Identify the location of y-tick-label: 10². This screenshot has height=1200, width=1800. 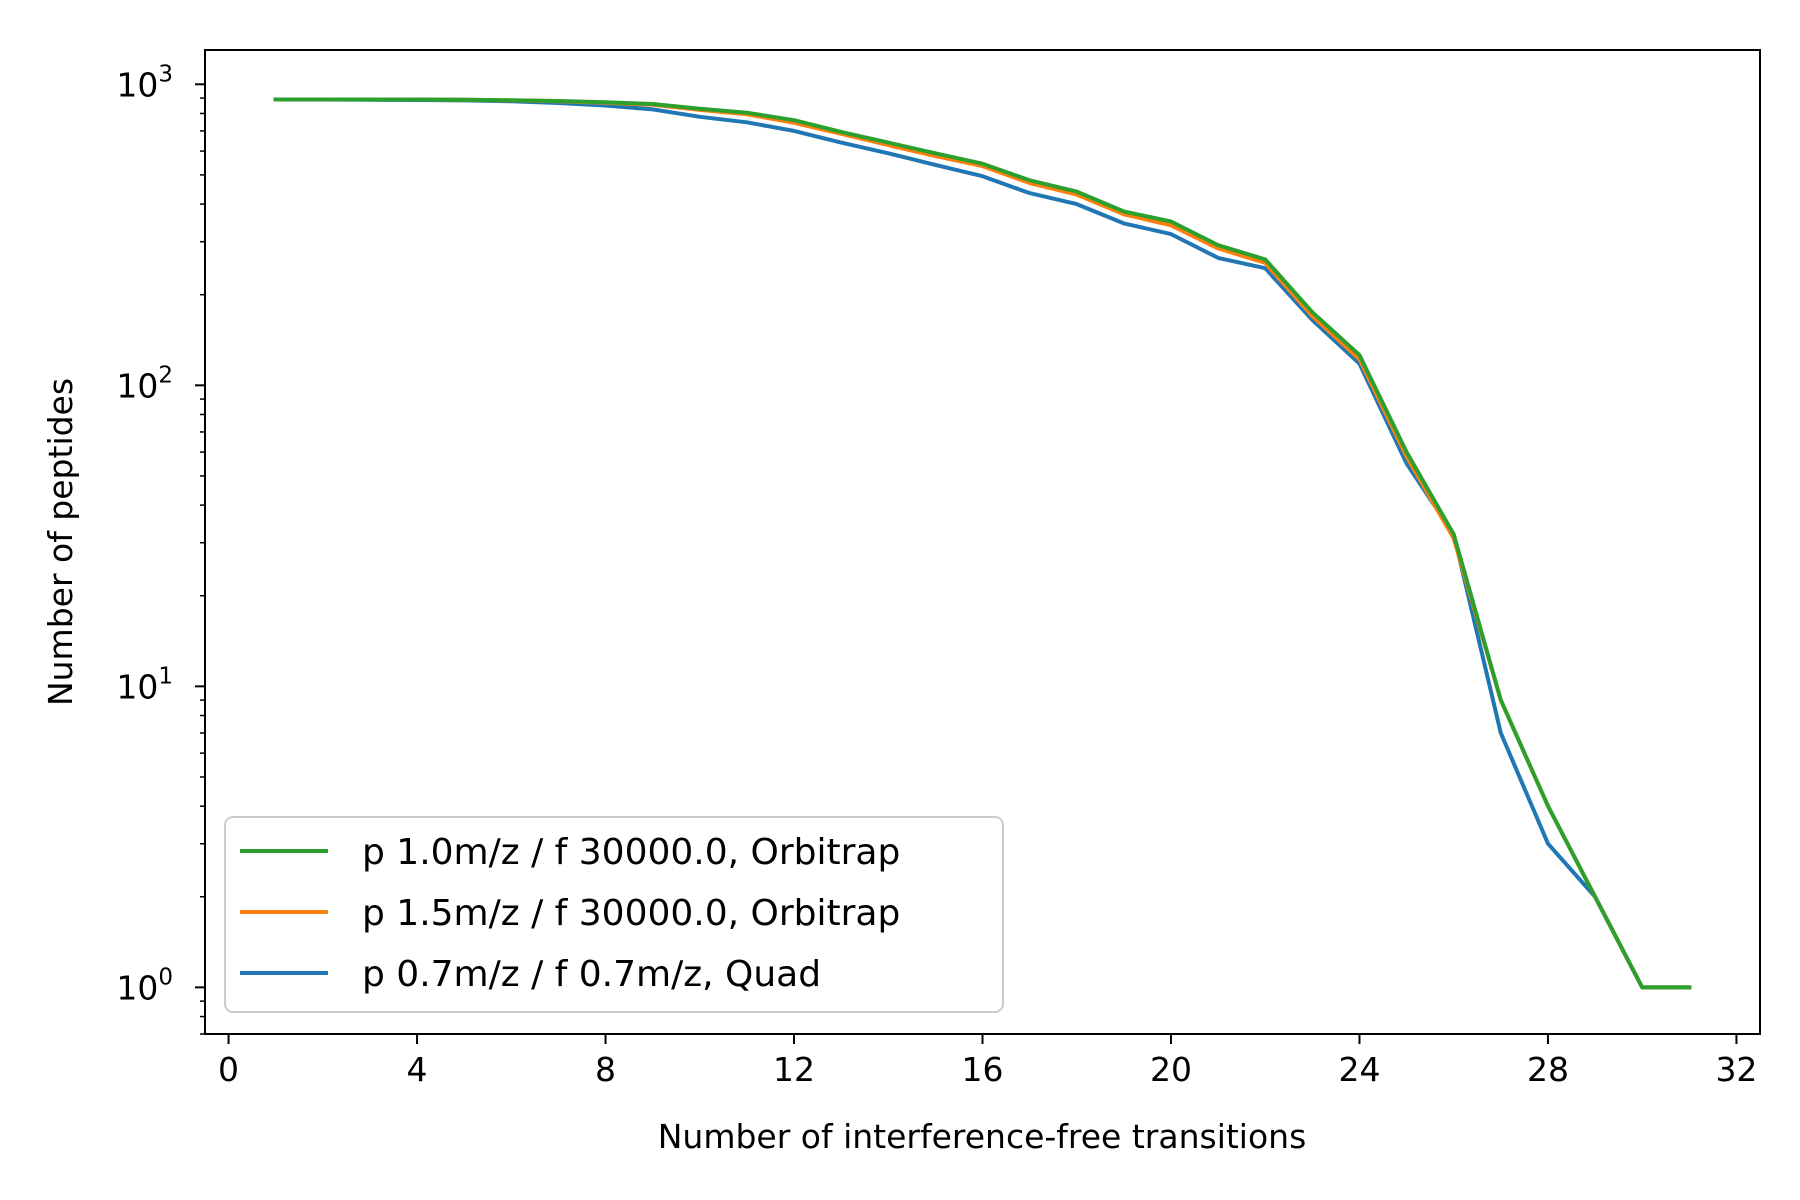
(144, 383).